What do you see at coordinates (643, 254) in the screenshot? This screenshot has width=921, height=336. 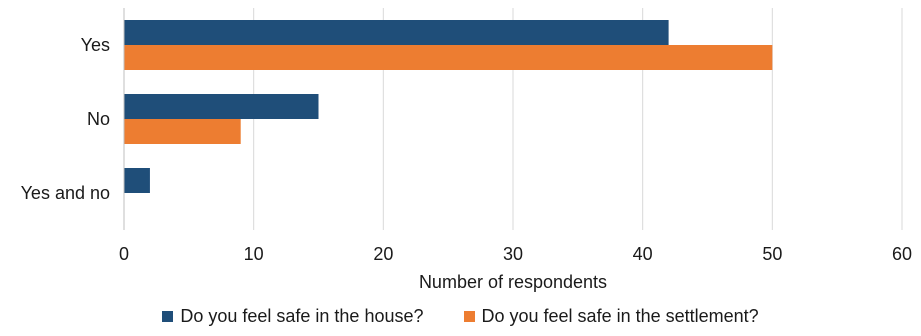 I see `x-tick-label: 40` at bounding box center [643, 254].